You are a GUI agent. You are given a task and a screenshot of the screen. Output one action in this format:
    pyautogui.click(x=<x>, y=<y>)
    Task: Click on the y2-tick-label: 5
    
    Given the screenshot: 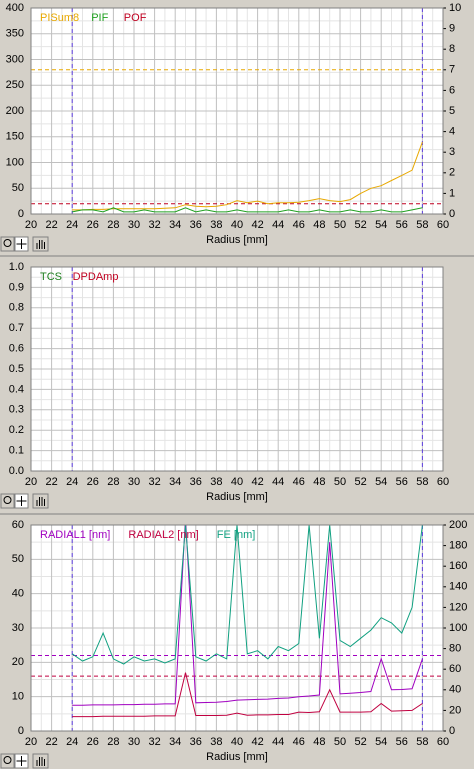 What is the action you would take?
    pyautogui.click(x=452, y=111)
    